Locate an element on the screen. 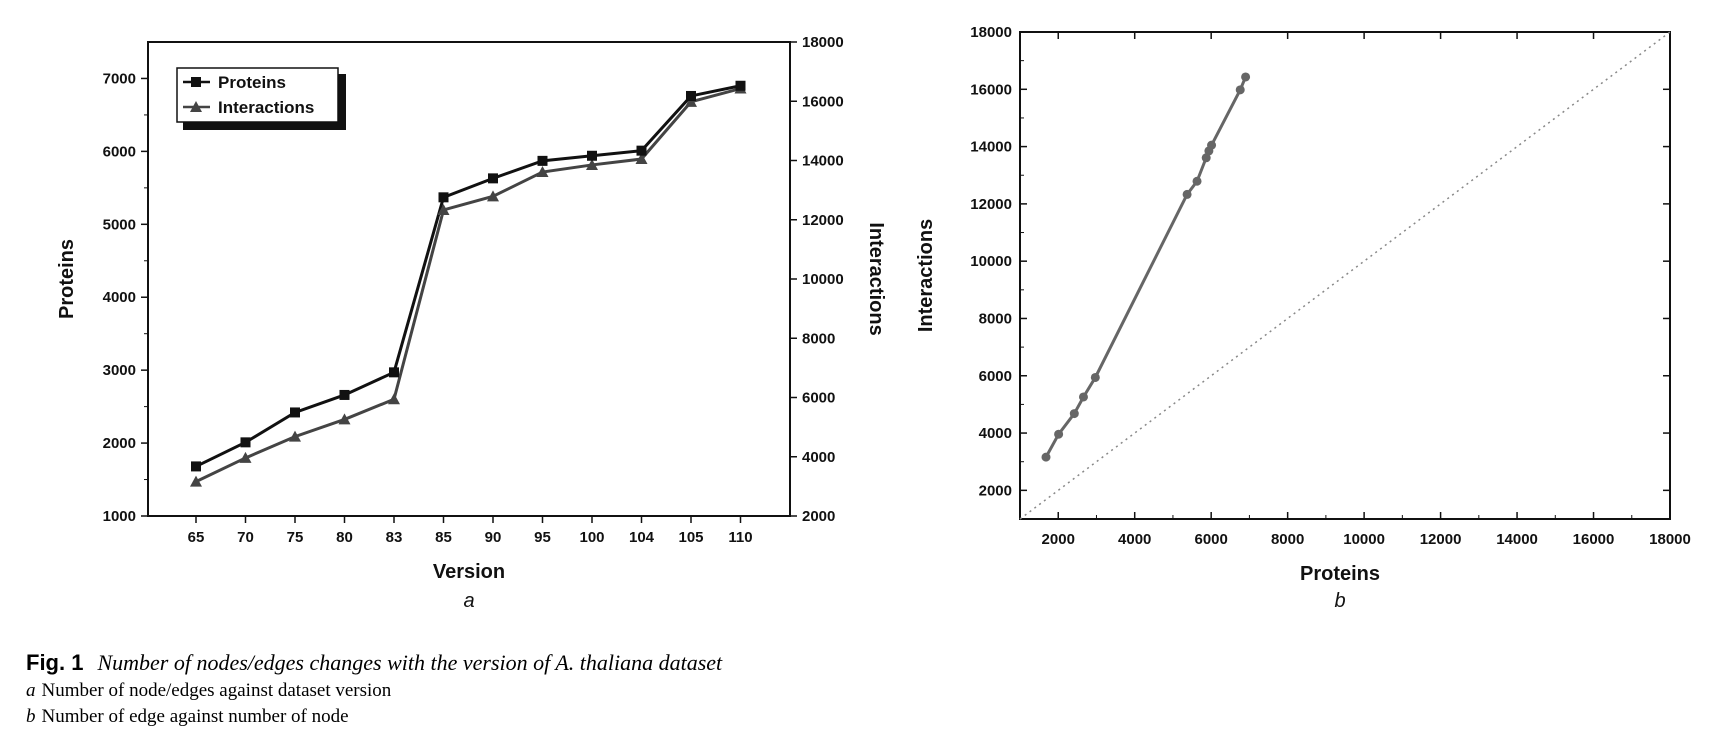  y-tick-label-a: 7000 is located at coordinates (119, 78).